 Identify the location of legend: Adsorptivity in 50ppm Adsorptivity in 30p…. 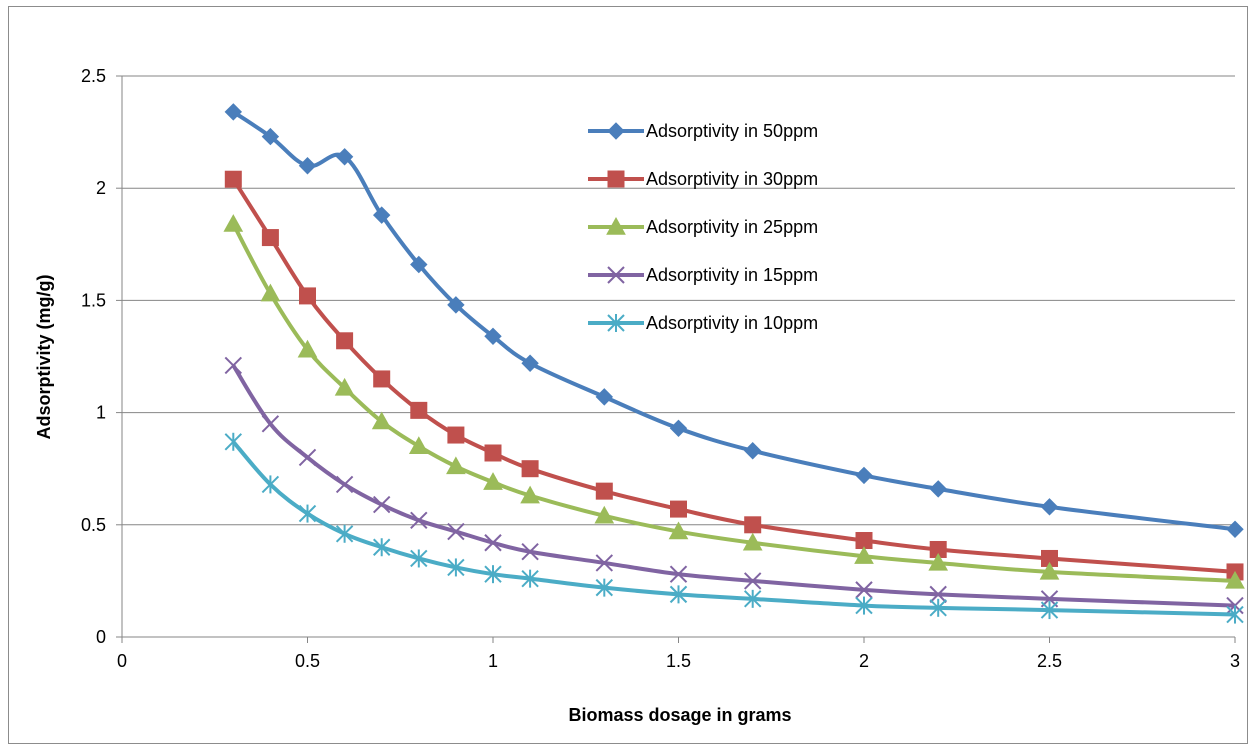
(703, 227).